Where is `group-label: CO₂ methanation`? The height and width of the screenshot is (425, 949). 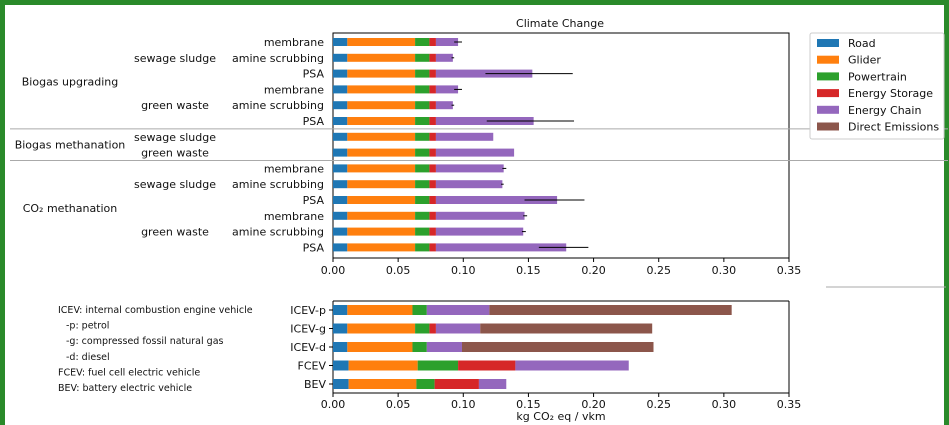
group-label: CO₂ methanation is located at coordinates (70, 208).